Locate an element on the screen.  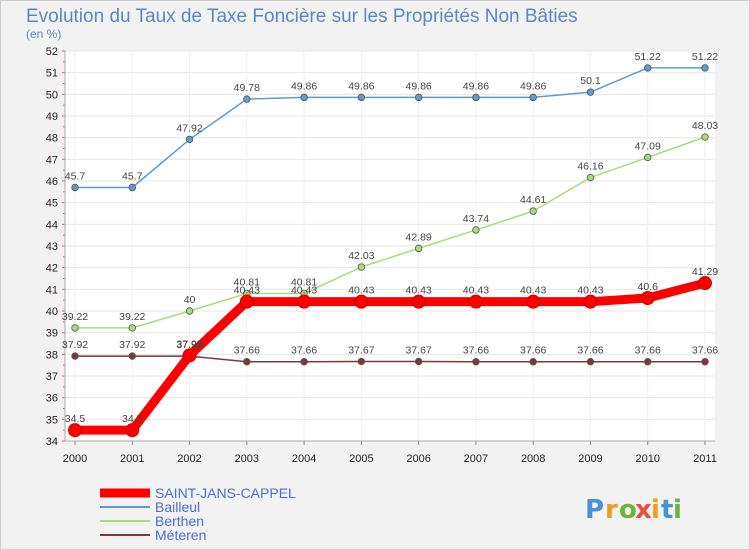
y-tick-label: 41 is located at coordinates (52, 290).